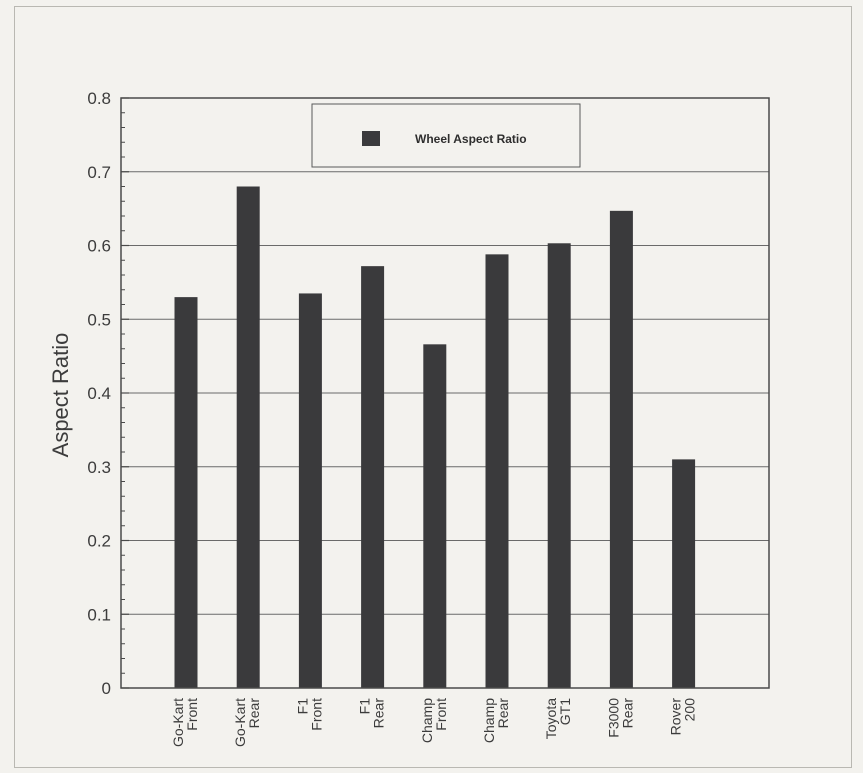  I want to click on y-tick-label: 0, so click(106, 688).